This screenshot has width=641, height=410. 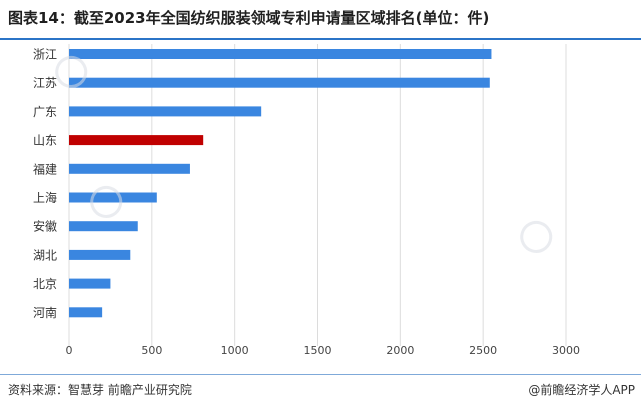 I want to click on x-tick-label: 3000, so click(x=566, y=350).